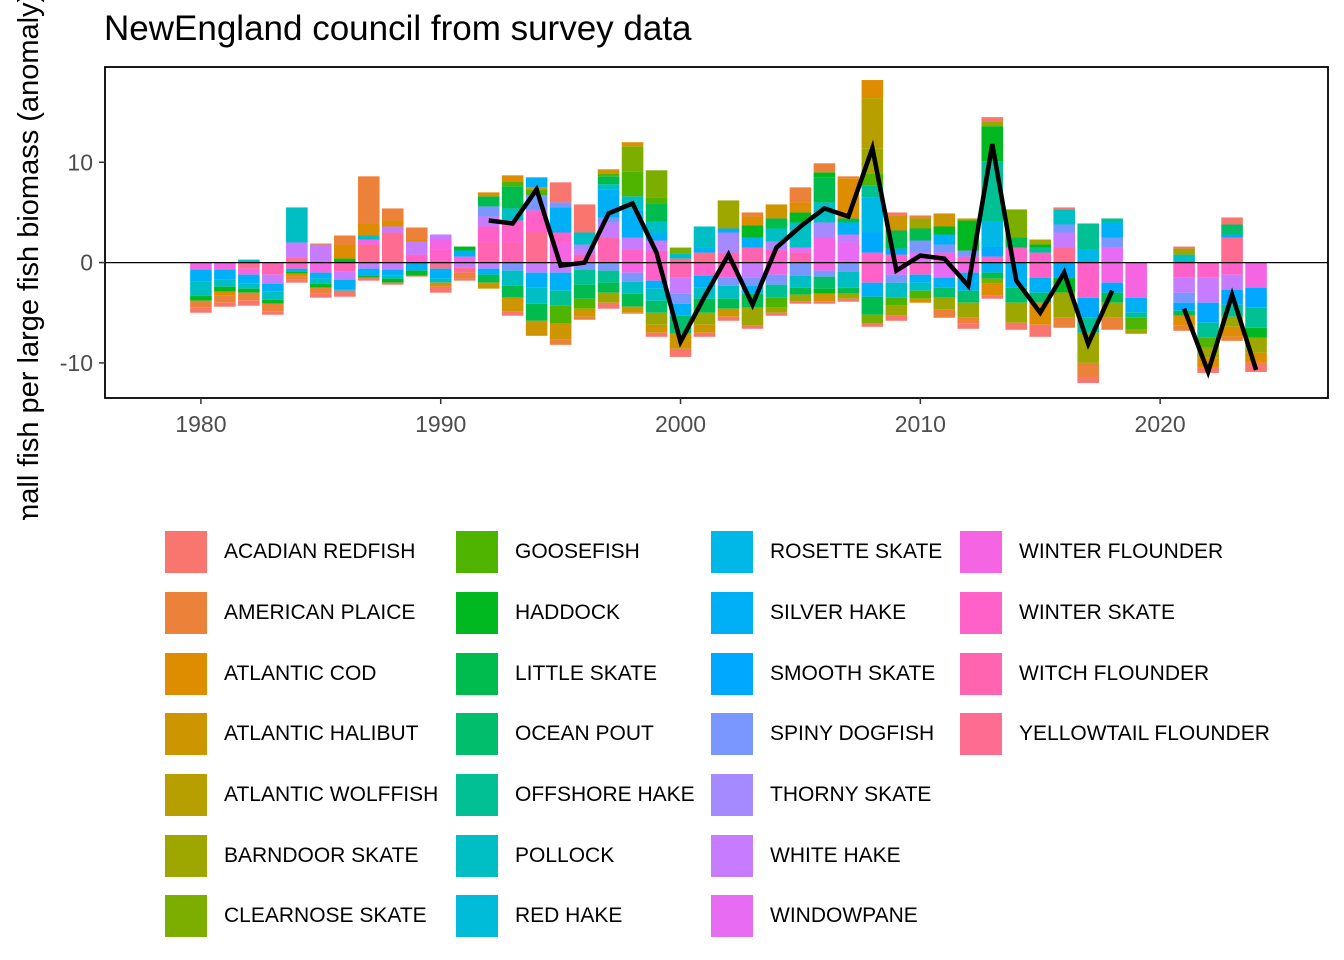  What do you see at coordinates (320, 552) in the screenshot?
I see `legend-label: ACADIAN REDFISH` at bounding box center [320, 552].